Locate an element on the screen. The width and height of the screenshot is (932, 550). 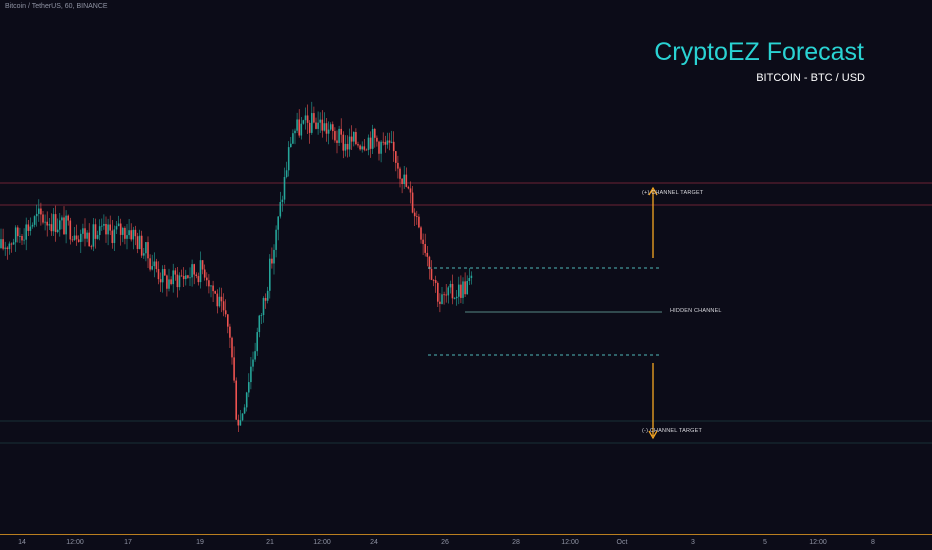
x-tick-label: 19 is located at coordinates (200, 542).